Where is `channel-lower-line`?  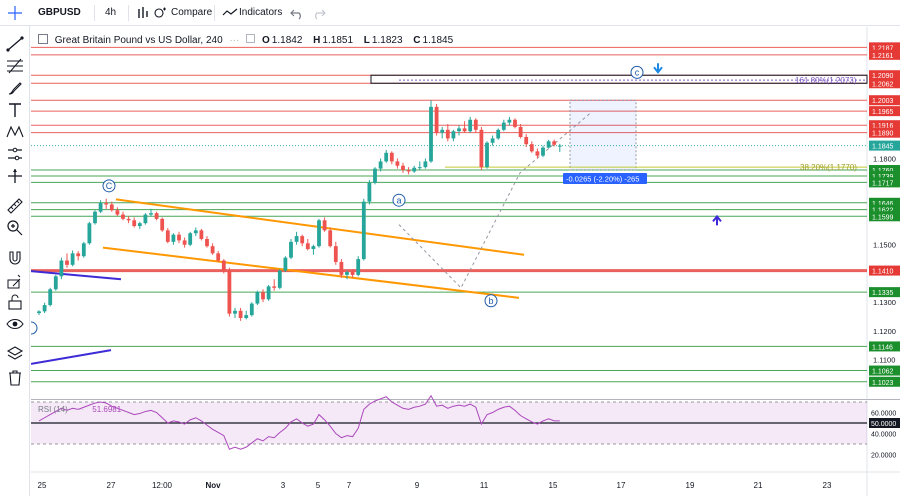 channel-lower-line is located at coordinates (311, 272).